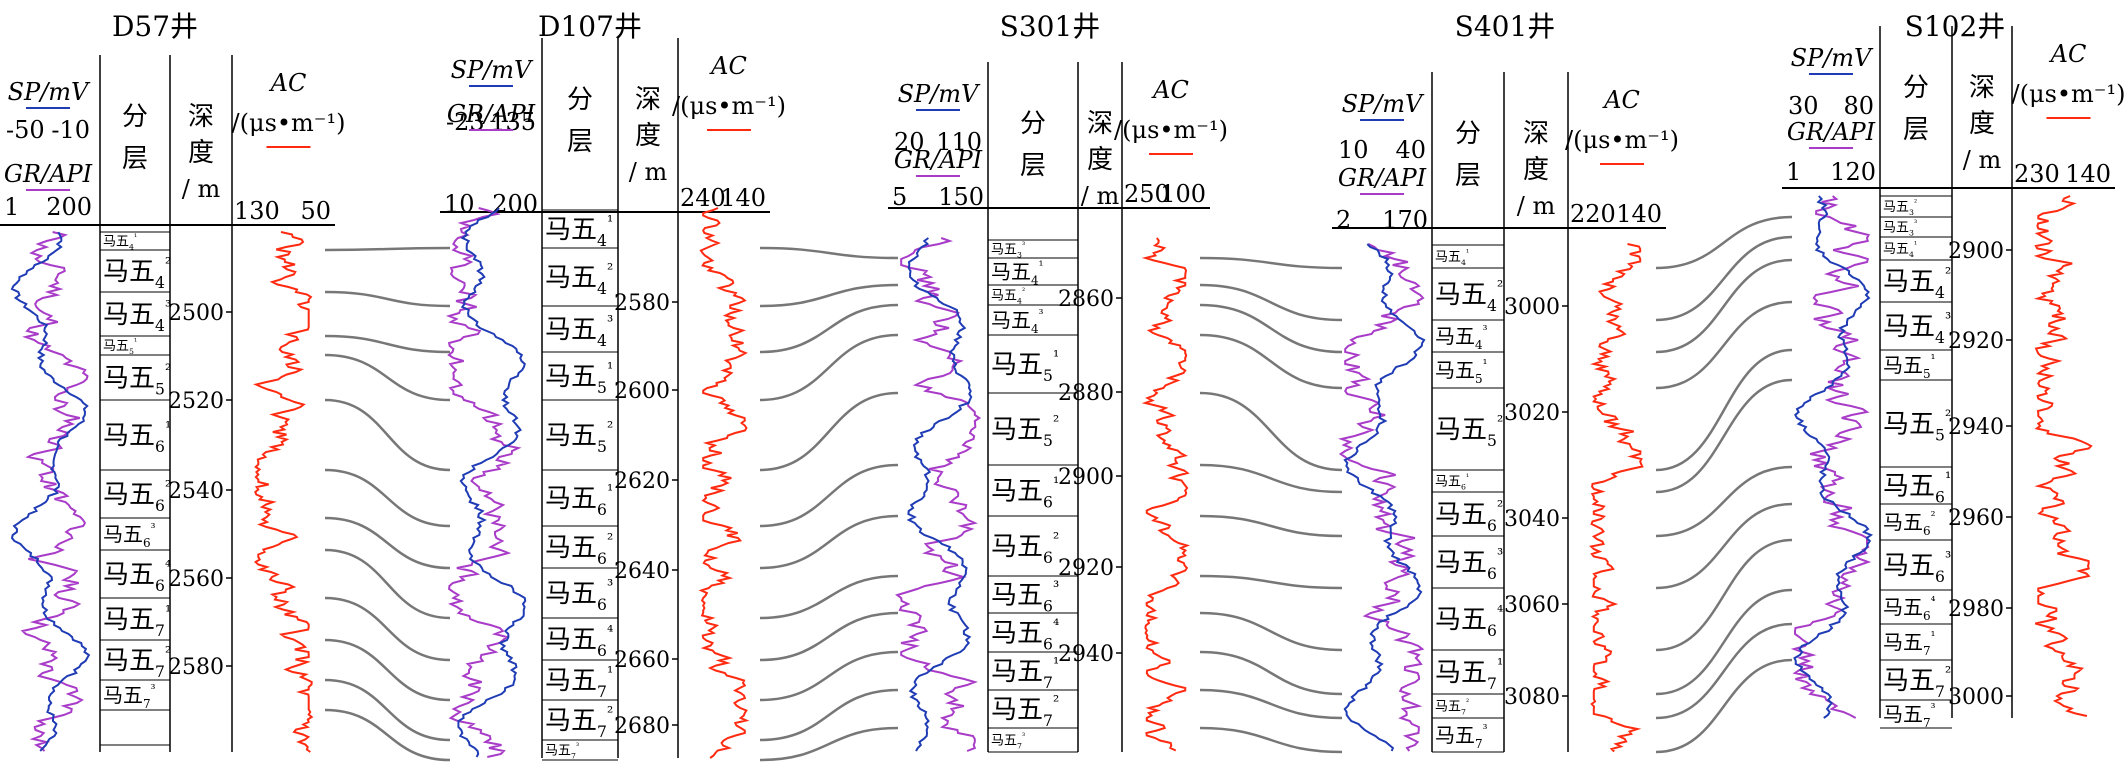  What do you see at coordinates (196, 401) in the screenshot?
I see `depth-tick-label: 2520` at bounding box center [196, 401].